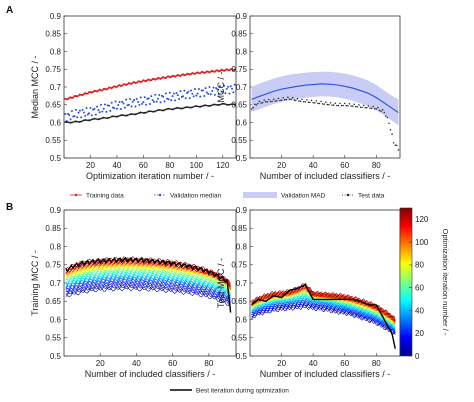  I want to click on test-series, so click(150, 113).